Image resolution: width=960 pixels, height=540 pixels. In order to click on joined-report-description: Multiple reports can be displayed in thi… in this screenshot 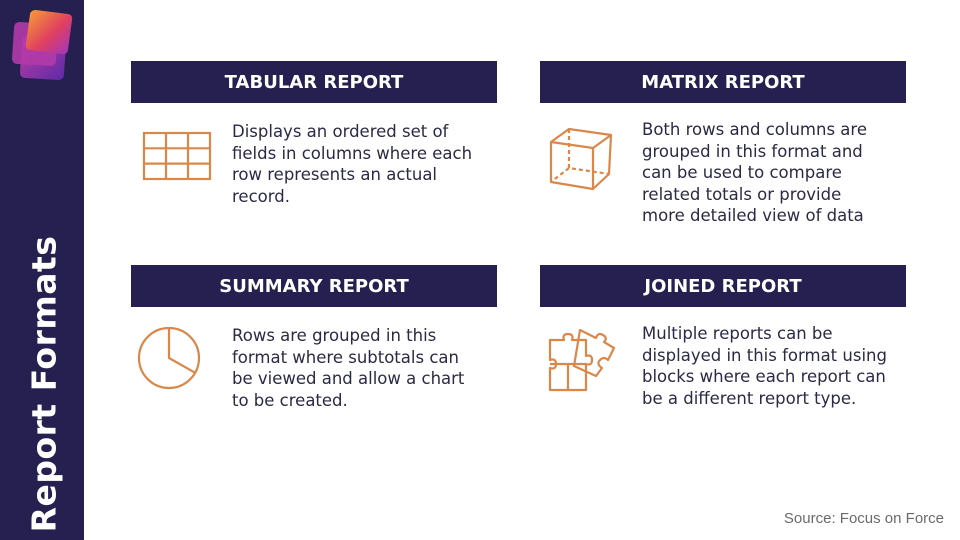, I will do `click(779, 366)`.